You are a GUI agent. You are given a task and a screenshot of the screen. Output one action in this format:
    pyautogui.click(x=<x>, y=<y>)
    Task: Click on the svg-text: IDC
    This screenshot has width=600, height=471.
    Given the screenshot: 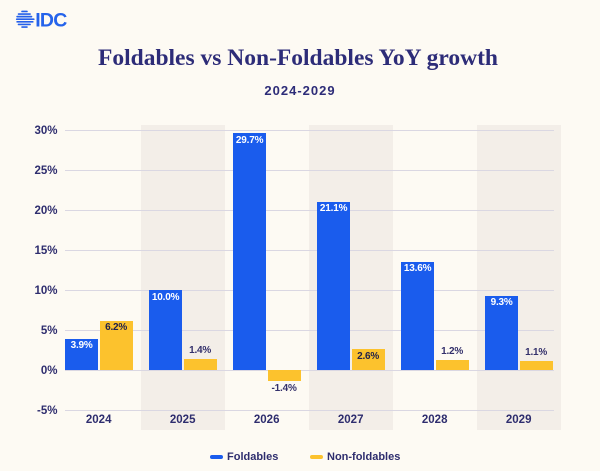 What is the action you would take?
    pyautogui.click(x=51, y=21)
    